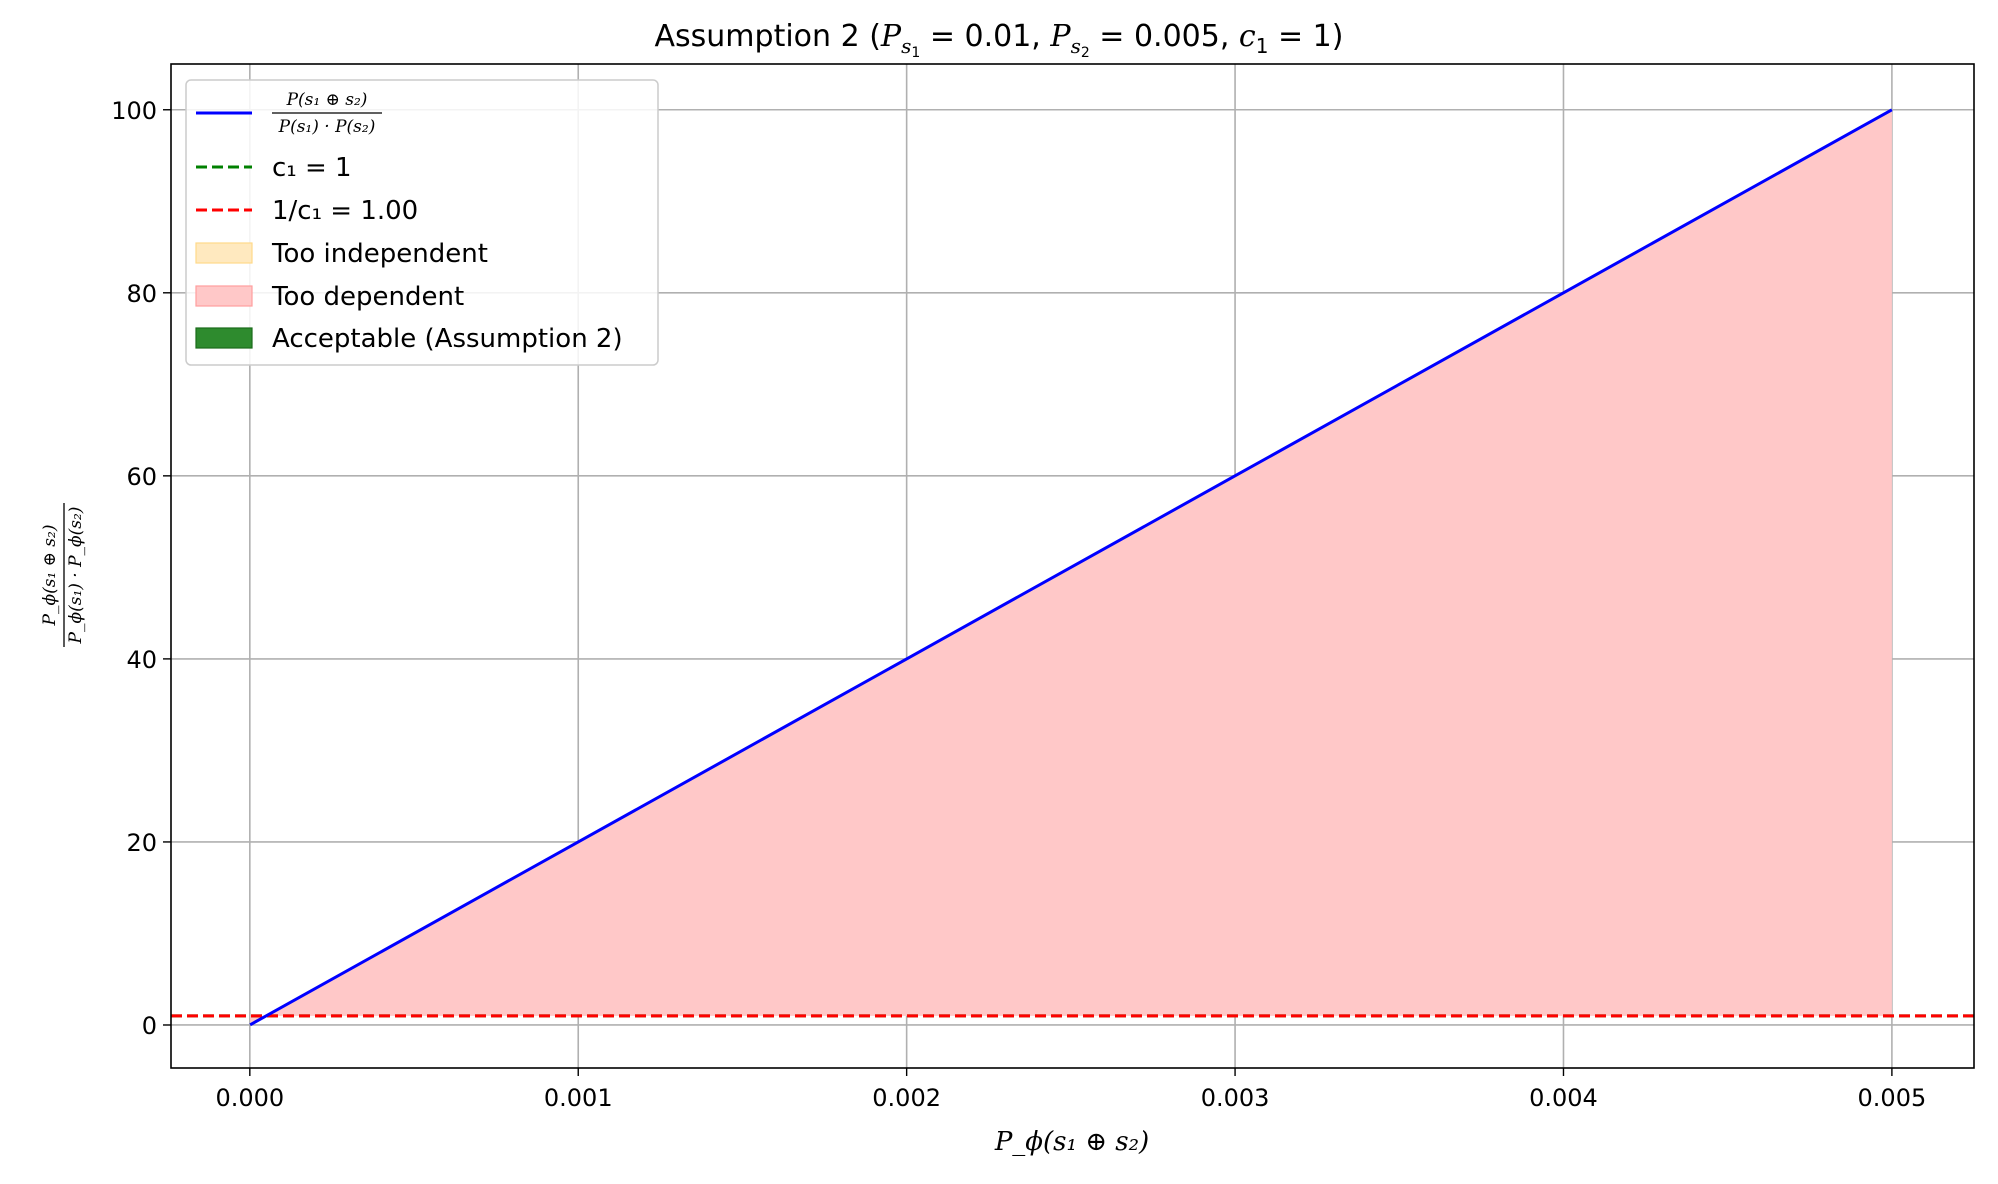 This screenshot has height=1184, width=1998. What do you see at coordinates (1235, 1098) in the screenshot?
I see `x-tick-label: 0.003` at bounding box center [1235, 1098].